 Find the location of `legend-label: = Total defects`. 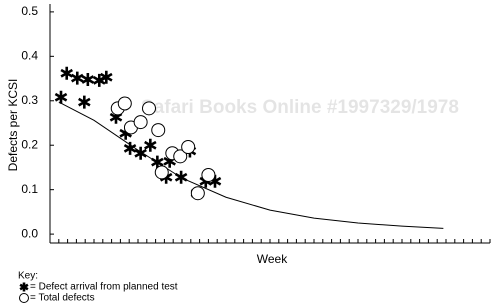

legend-label: = Total defects is located at coordinates (62, 298).